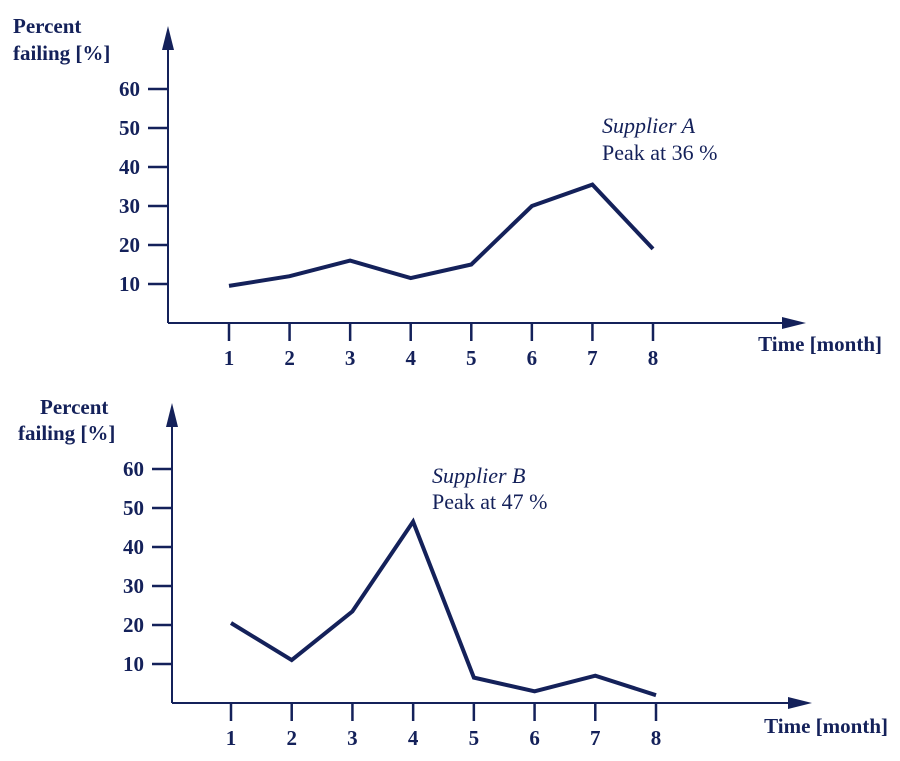 The image size is (900, 761). What do you see at coordinates (479, 475) in the screenshot?
I see `supplier-label: Supplier B` at bounding box center [479, 475].